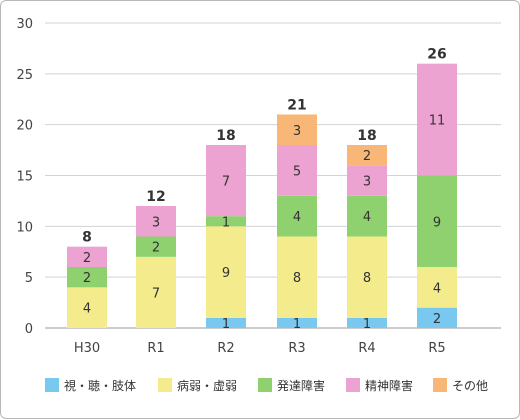  Describe the element at coordinates (87, 238) in the screenshot. I see `total-label: 8` at that location.